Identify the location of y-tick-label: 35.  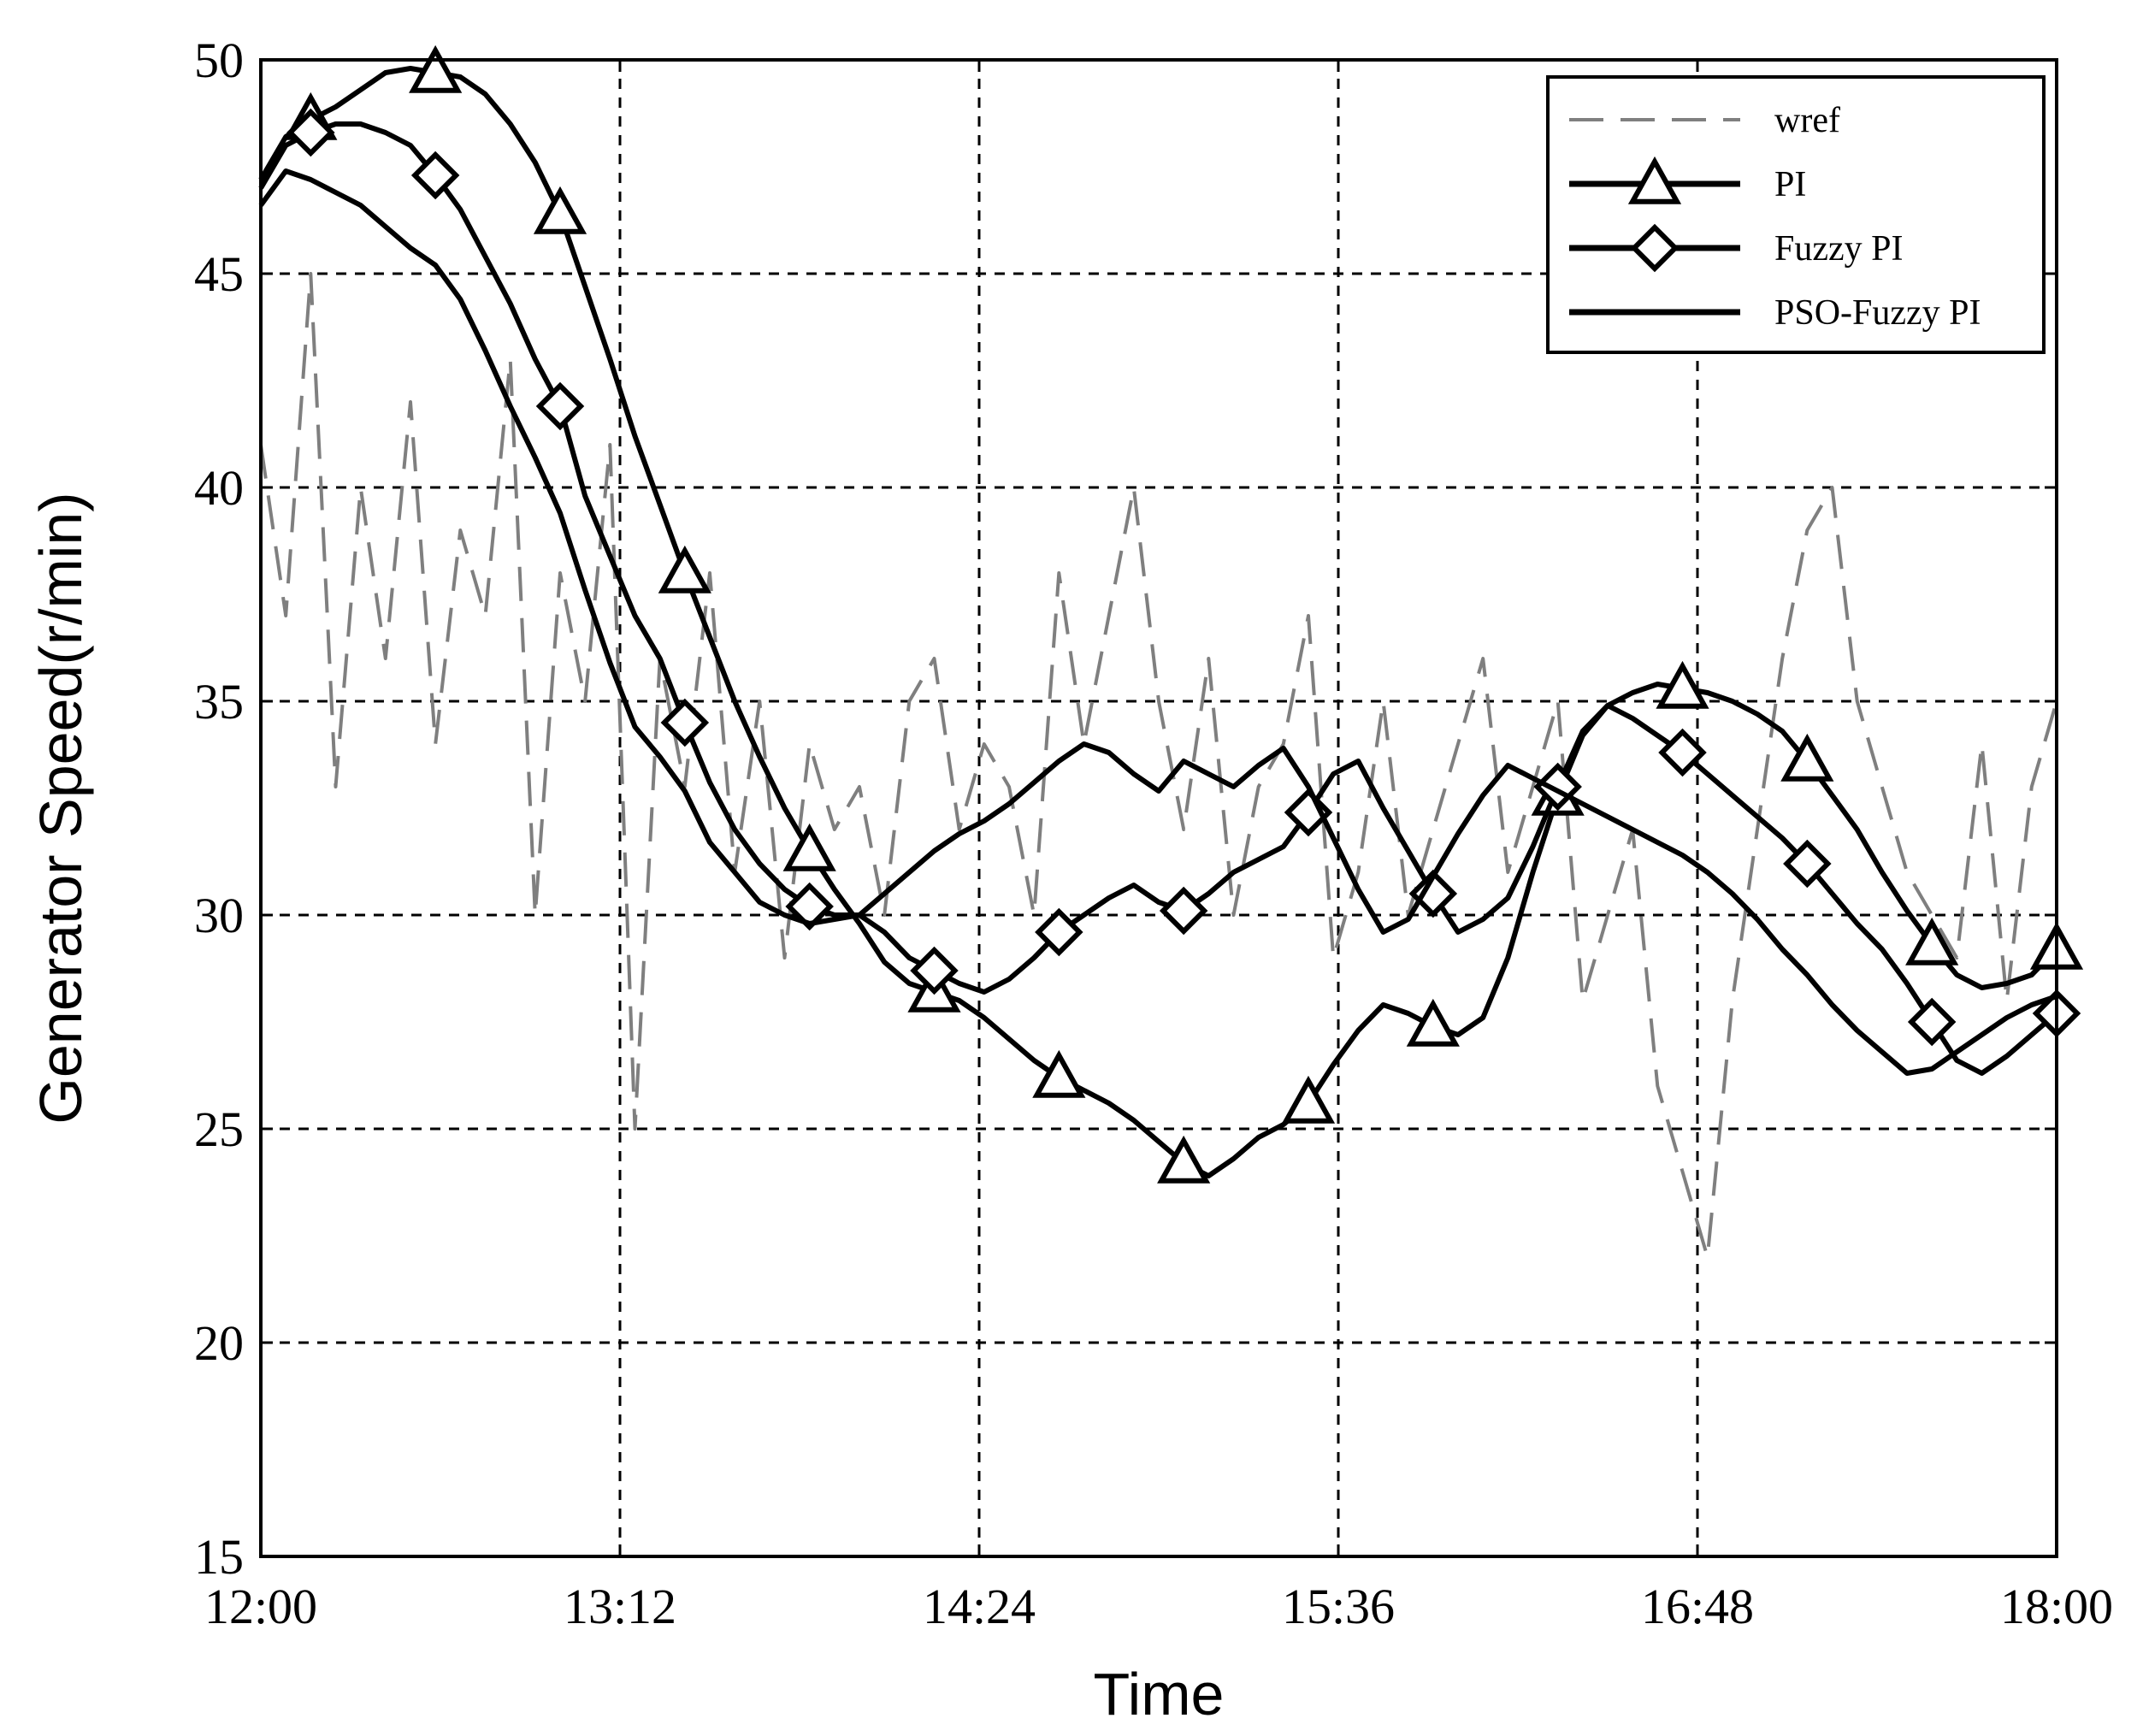
(219, 702).